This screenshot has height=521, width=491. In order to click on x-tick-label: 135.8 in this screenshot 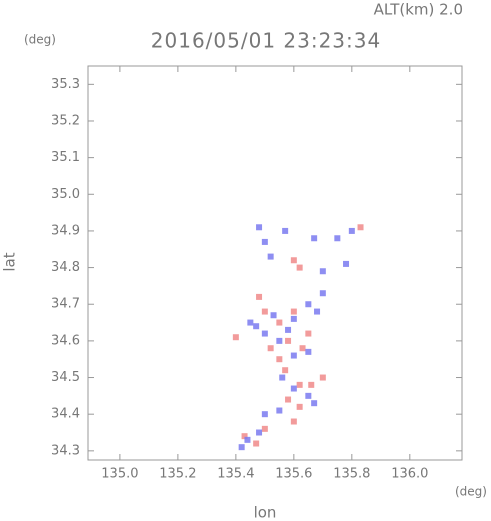, I will do `click(351, 474)`.